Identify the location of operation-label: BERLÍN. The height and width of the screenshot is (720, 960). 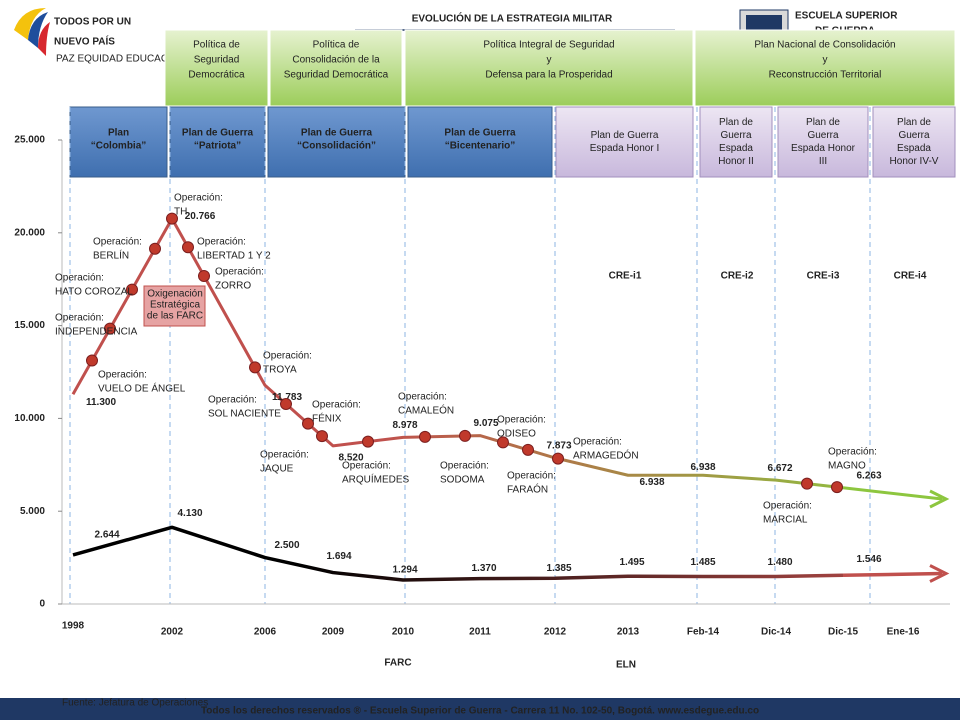
(111, 255).